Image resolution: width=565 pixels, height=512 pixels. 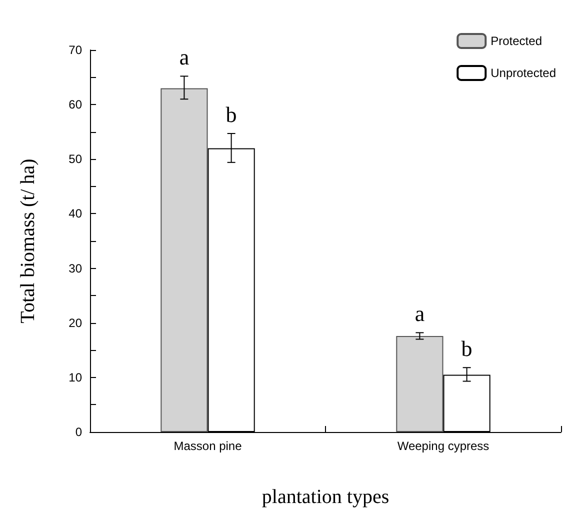 I want to click on y-axis-title: Total biomass (t/ ha), so click(x=28, y=241).